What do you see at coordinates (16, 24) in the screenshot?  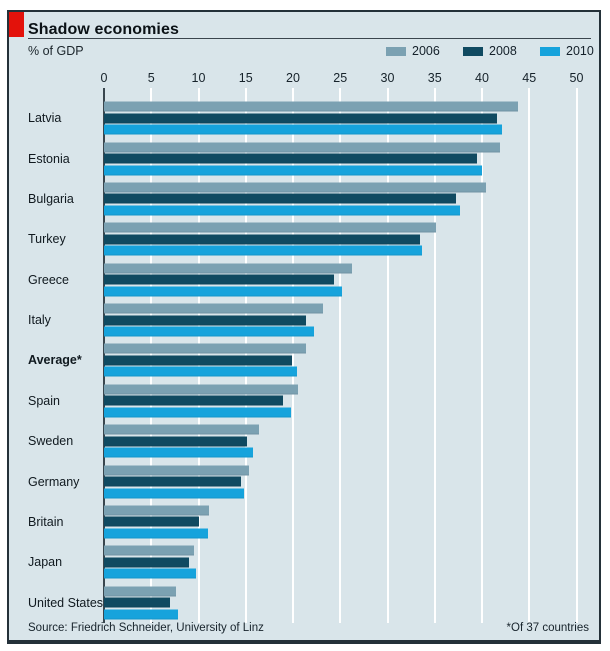 I see `economist-red-tab` at bounding box center [16, 24].